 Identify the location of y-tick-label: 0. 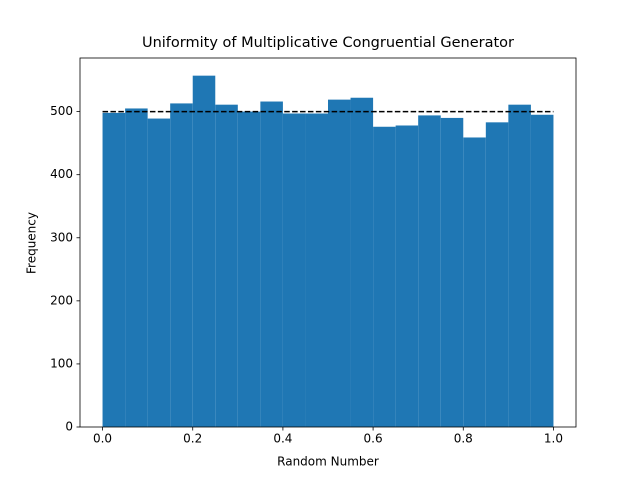
(69, 427).